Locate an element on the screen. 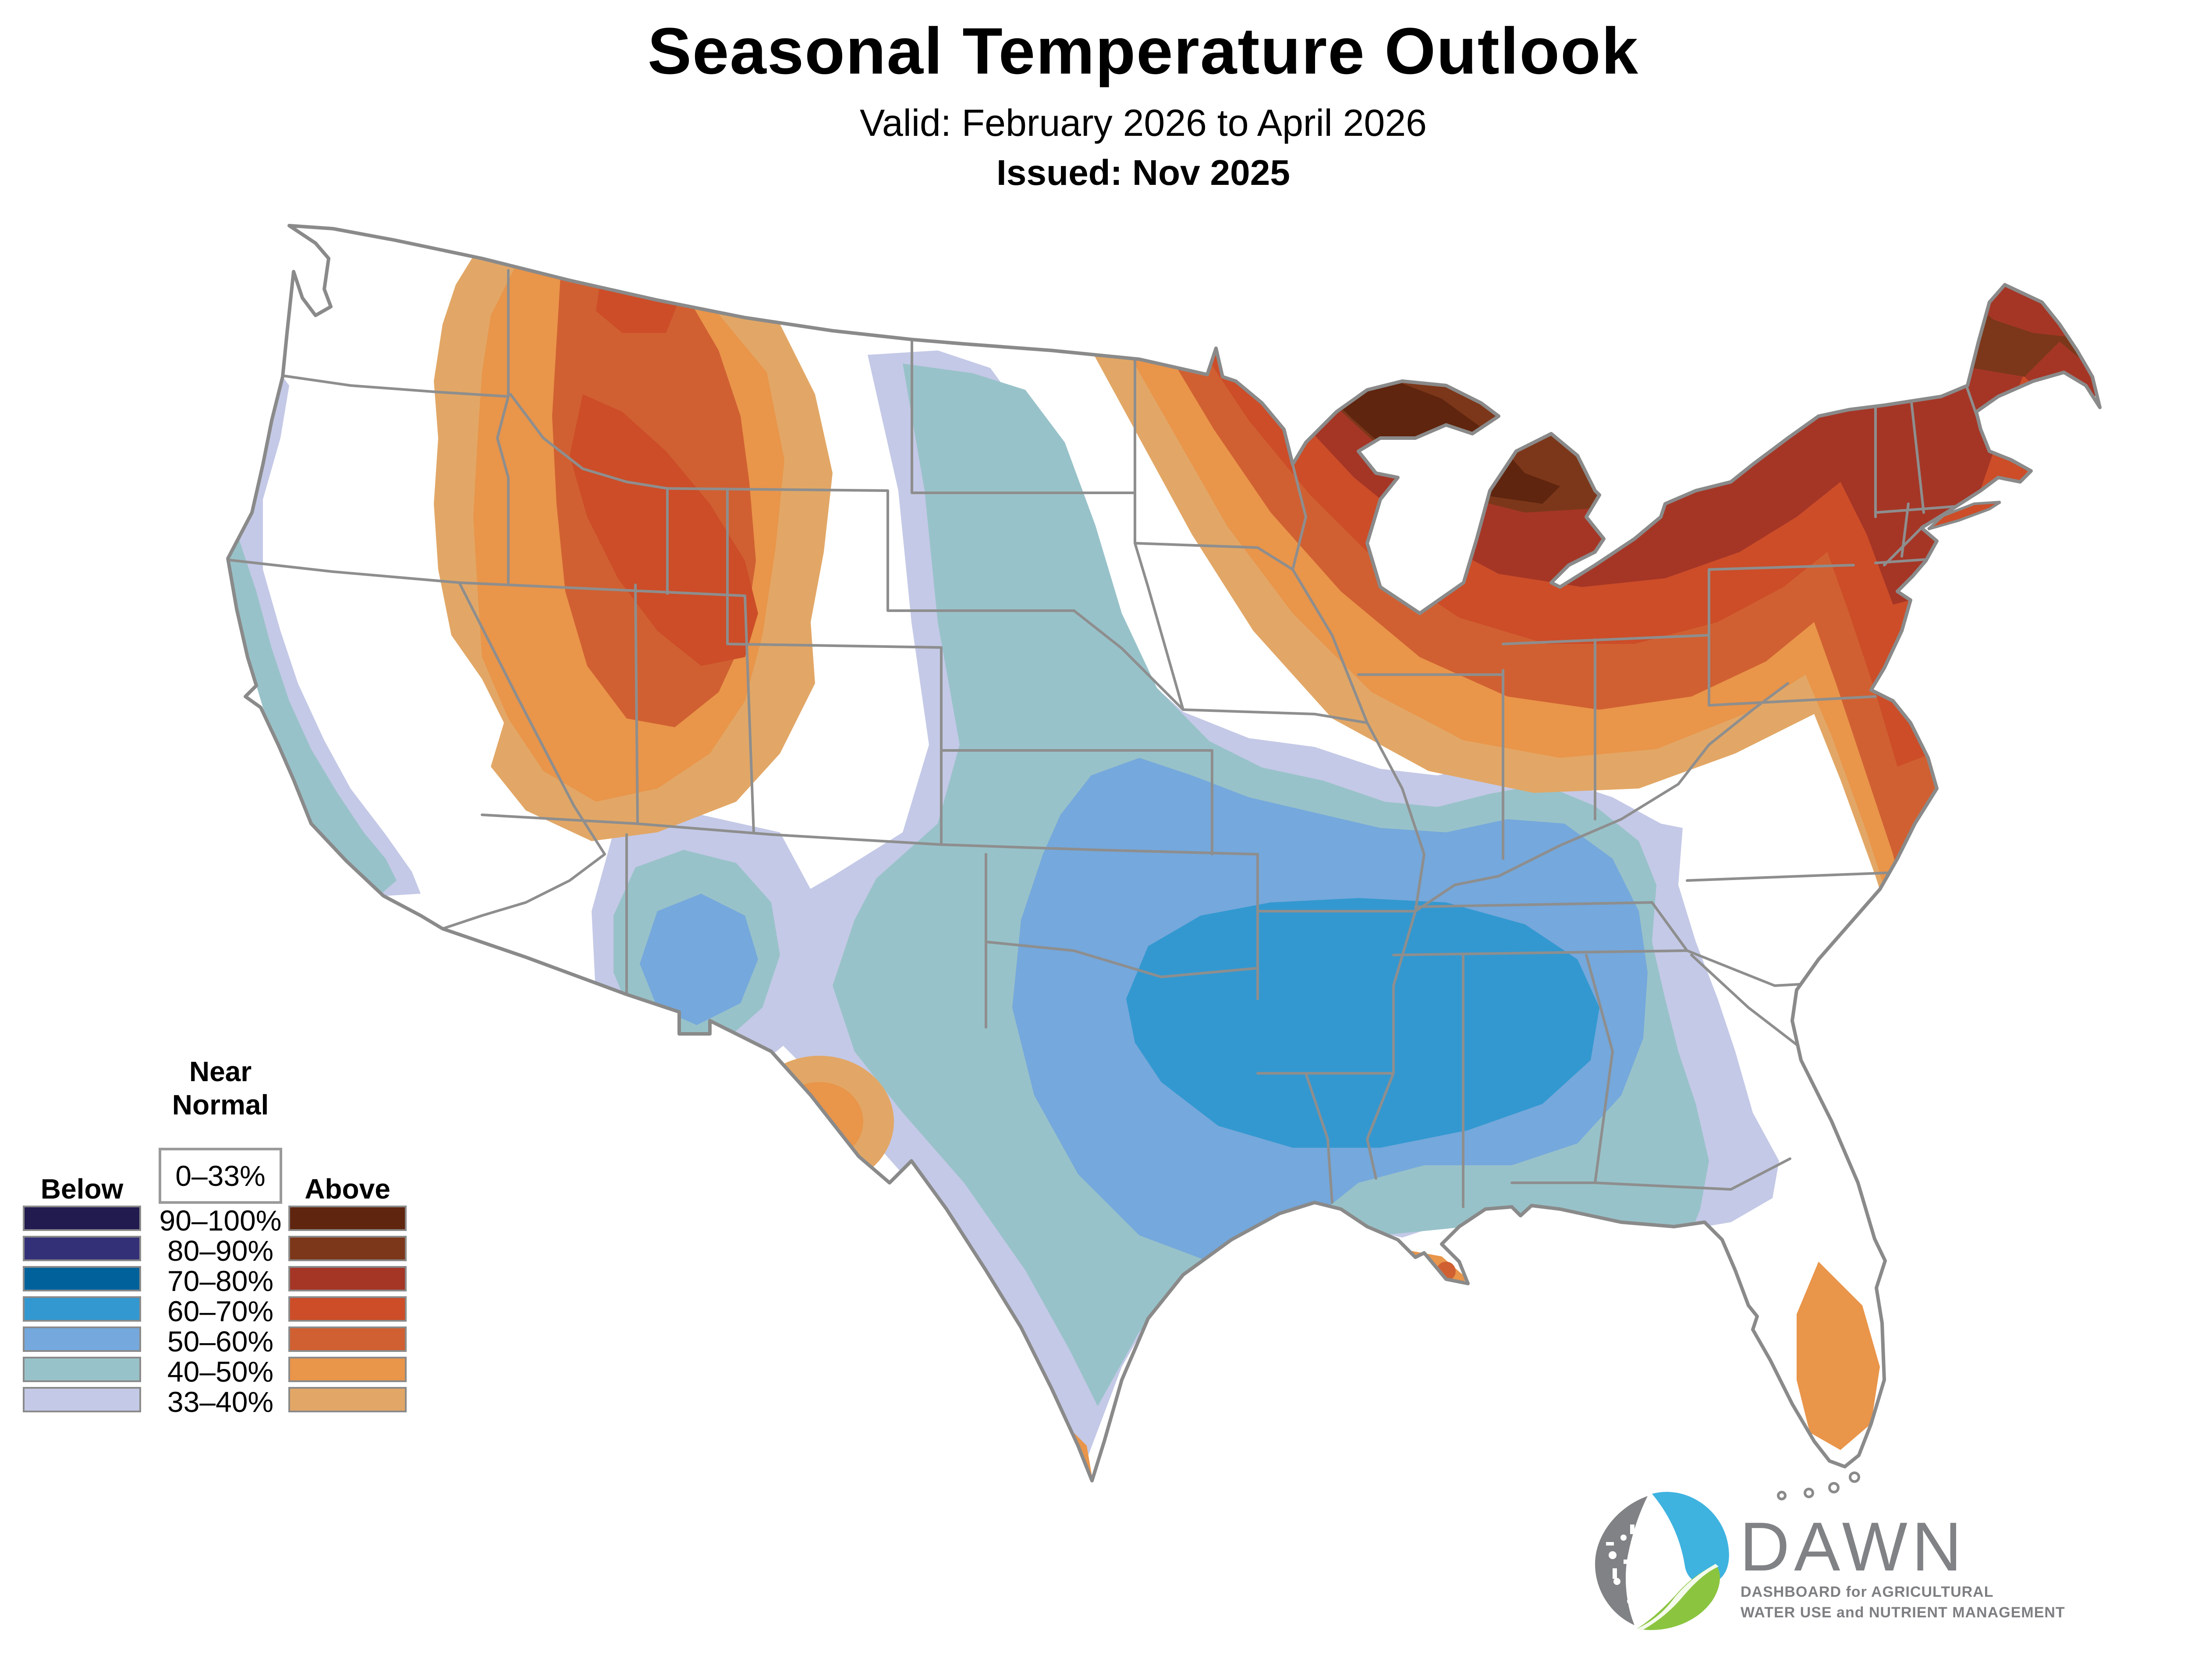 The width and height of the screenshot is (2191, 1680). legend-below-label: Below is located at coordinates (82, 1189).